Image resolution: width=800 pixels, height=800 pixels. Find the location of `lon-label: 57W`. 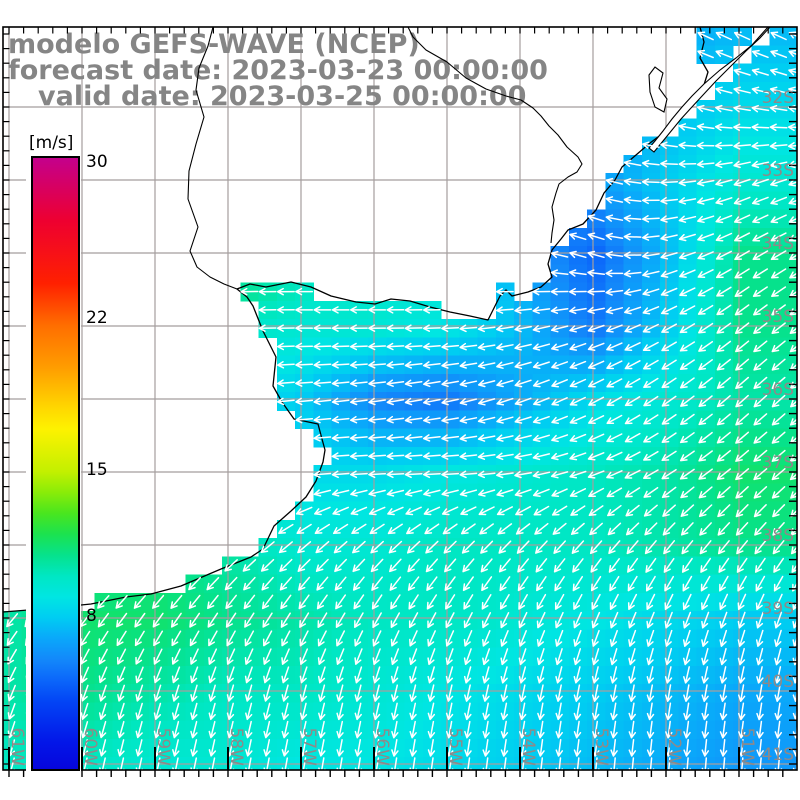

lon-label: 57W is located at coordinates (309, 747).